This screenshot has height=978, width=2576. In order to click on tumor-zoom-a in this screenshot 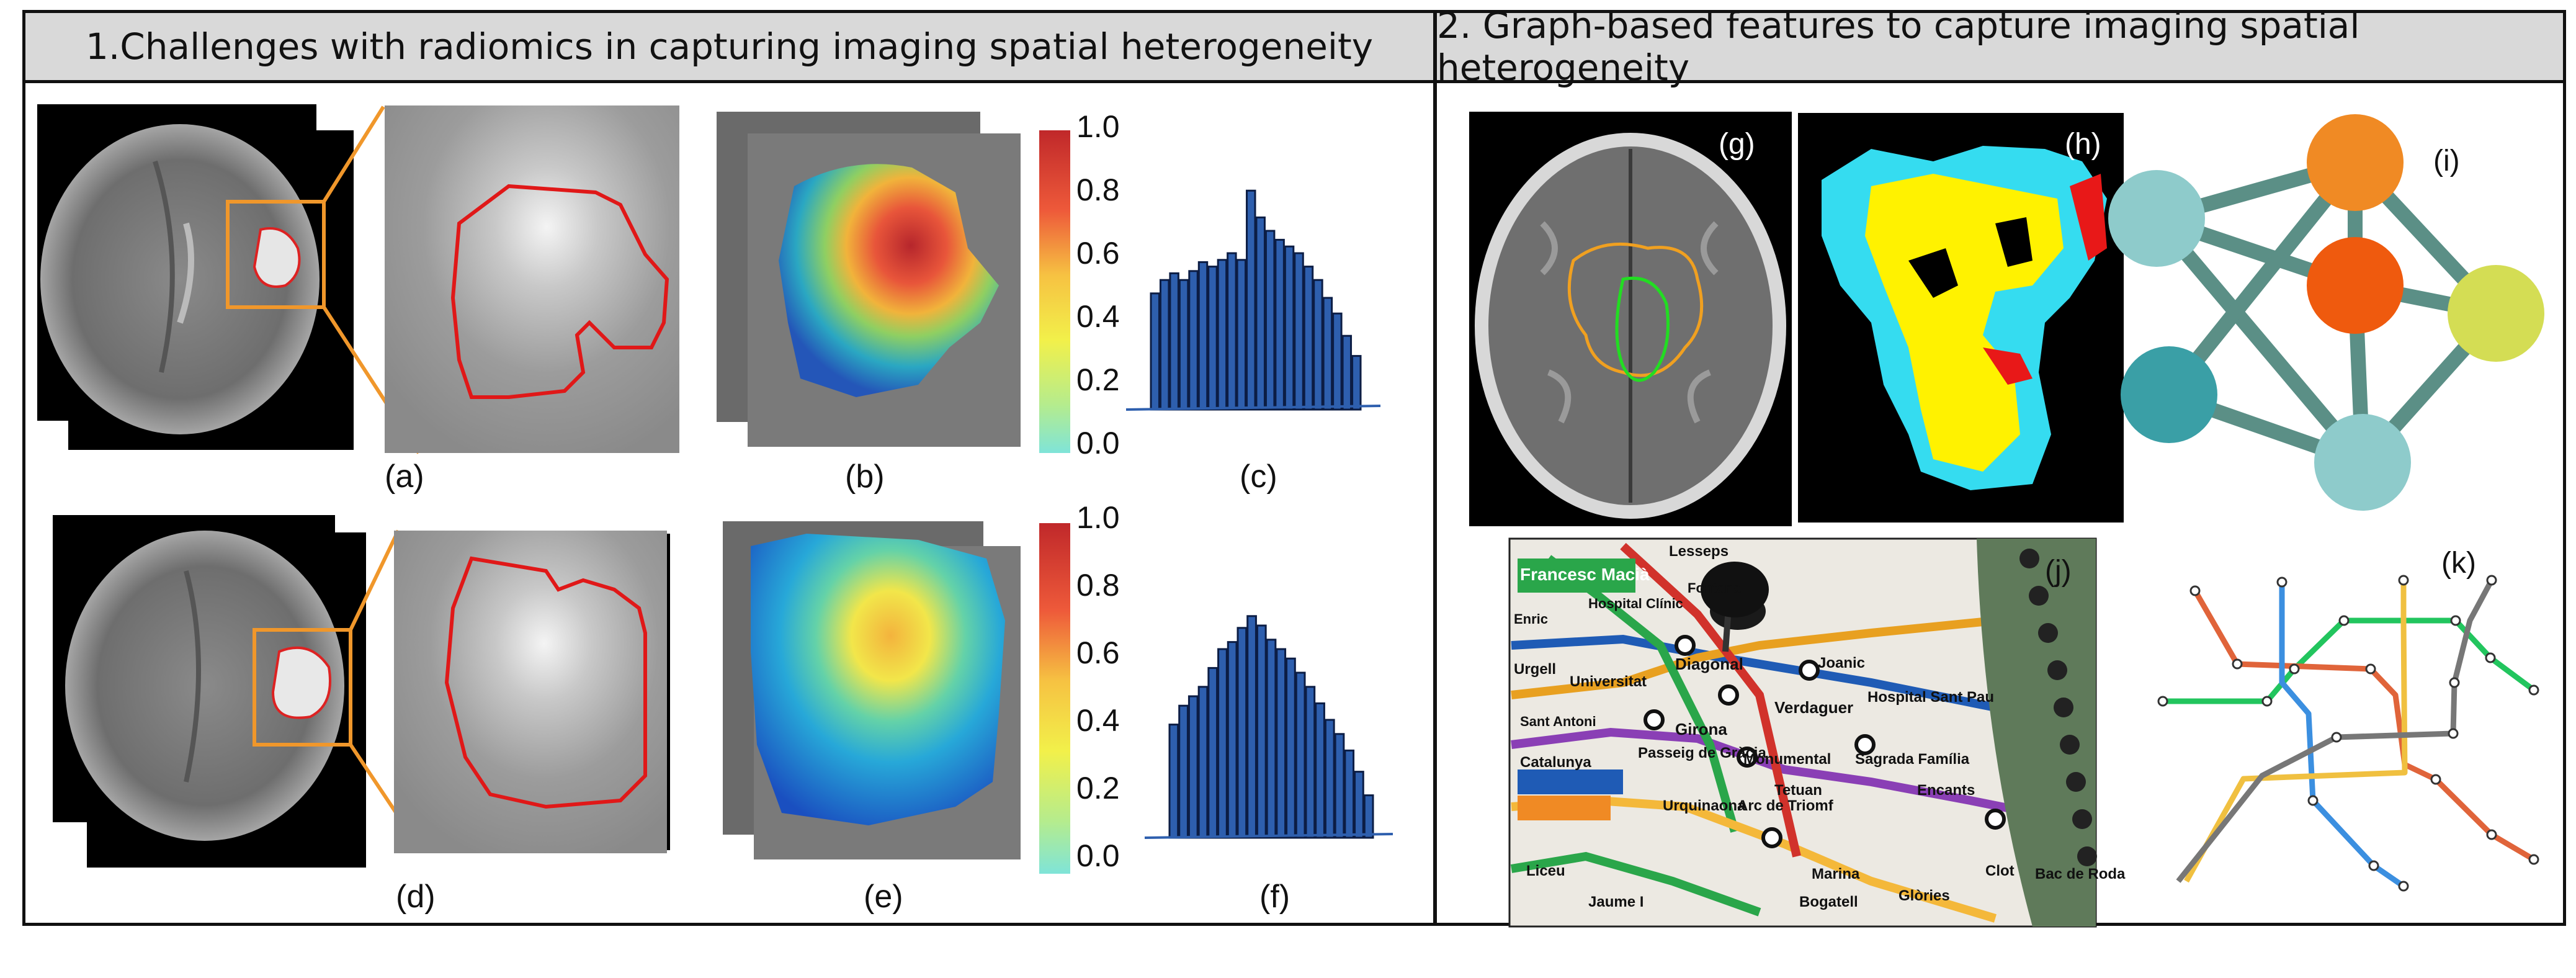, I will do `click(532, 279)`.